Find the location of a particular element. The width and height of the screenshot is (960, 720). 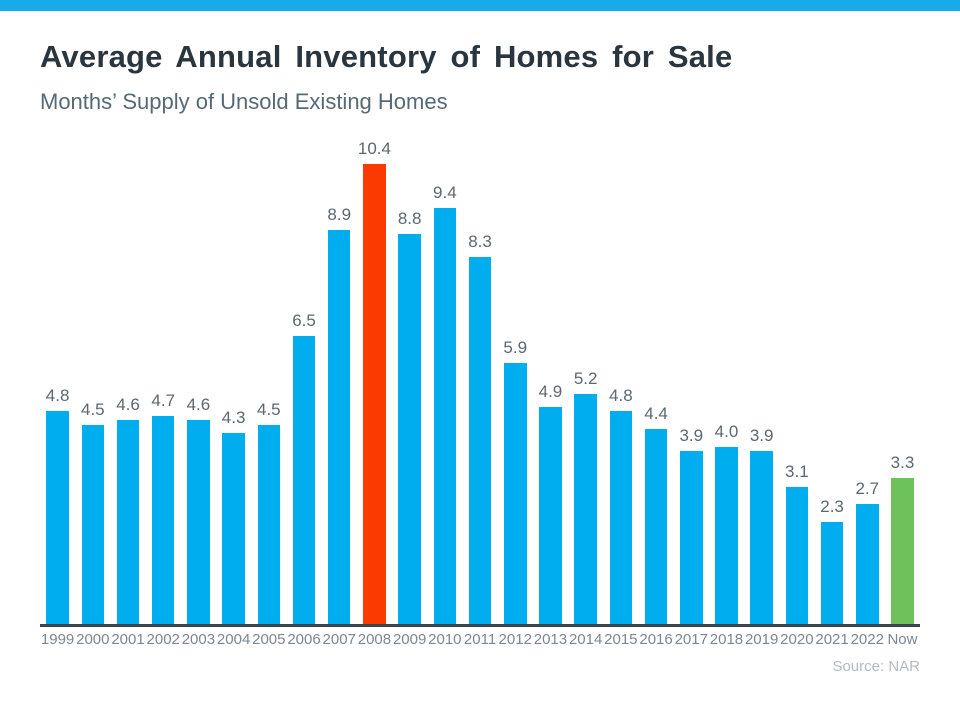

bar-2016 is located at coordinates (656, 526).